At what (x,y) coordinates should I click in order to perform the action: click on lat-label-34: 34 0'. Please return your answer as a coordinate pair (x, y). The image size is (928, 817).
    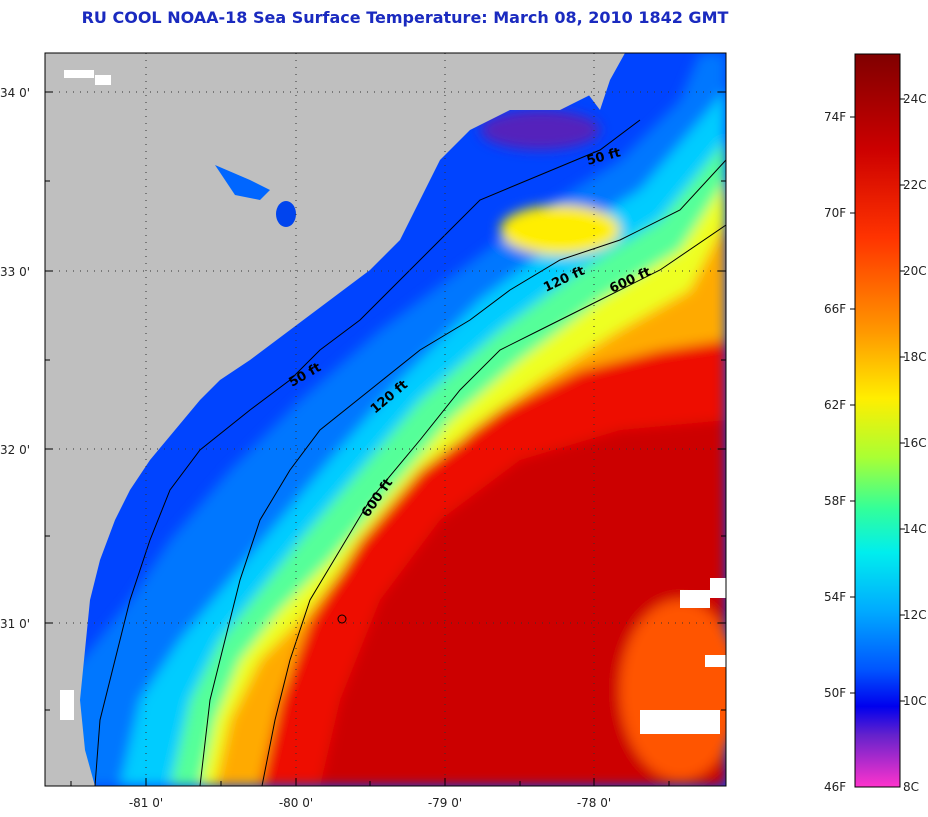
    Looking at the image, I should click on (15, 93).